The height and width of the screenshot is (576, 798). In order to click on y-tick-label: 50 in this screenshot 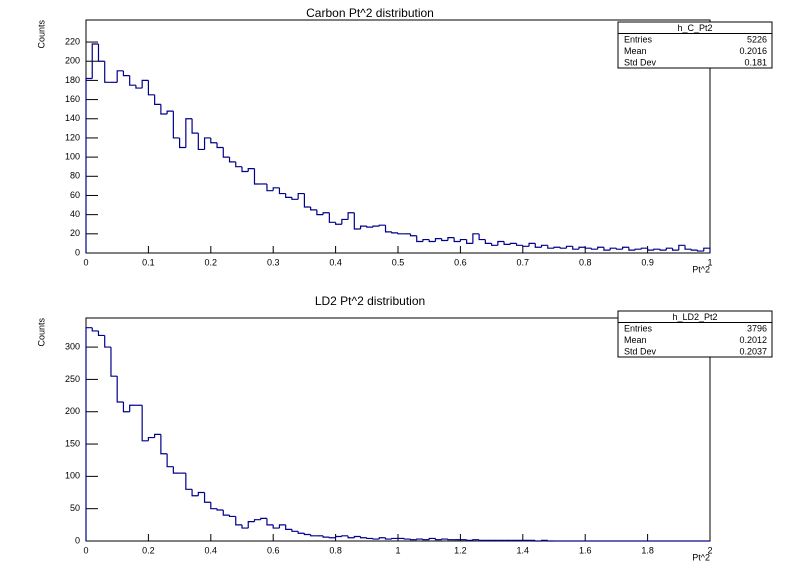, I will do `click(75, 508)`.